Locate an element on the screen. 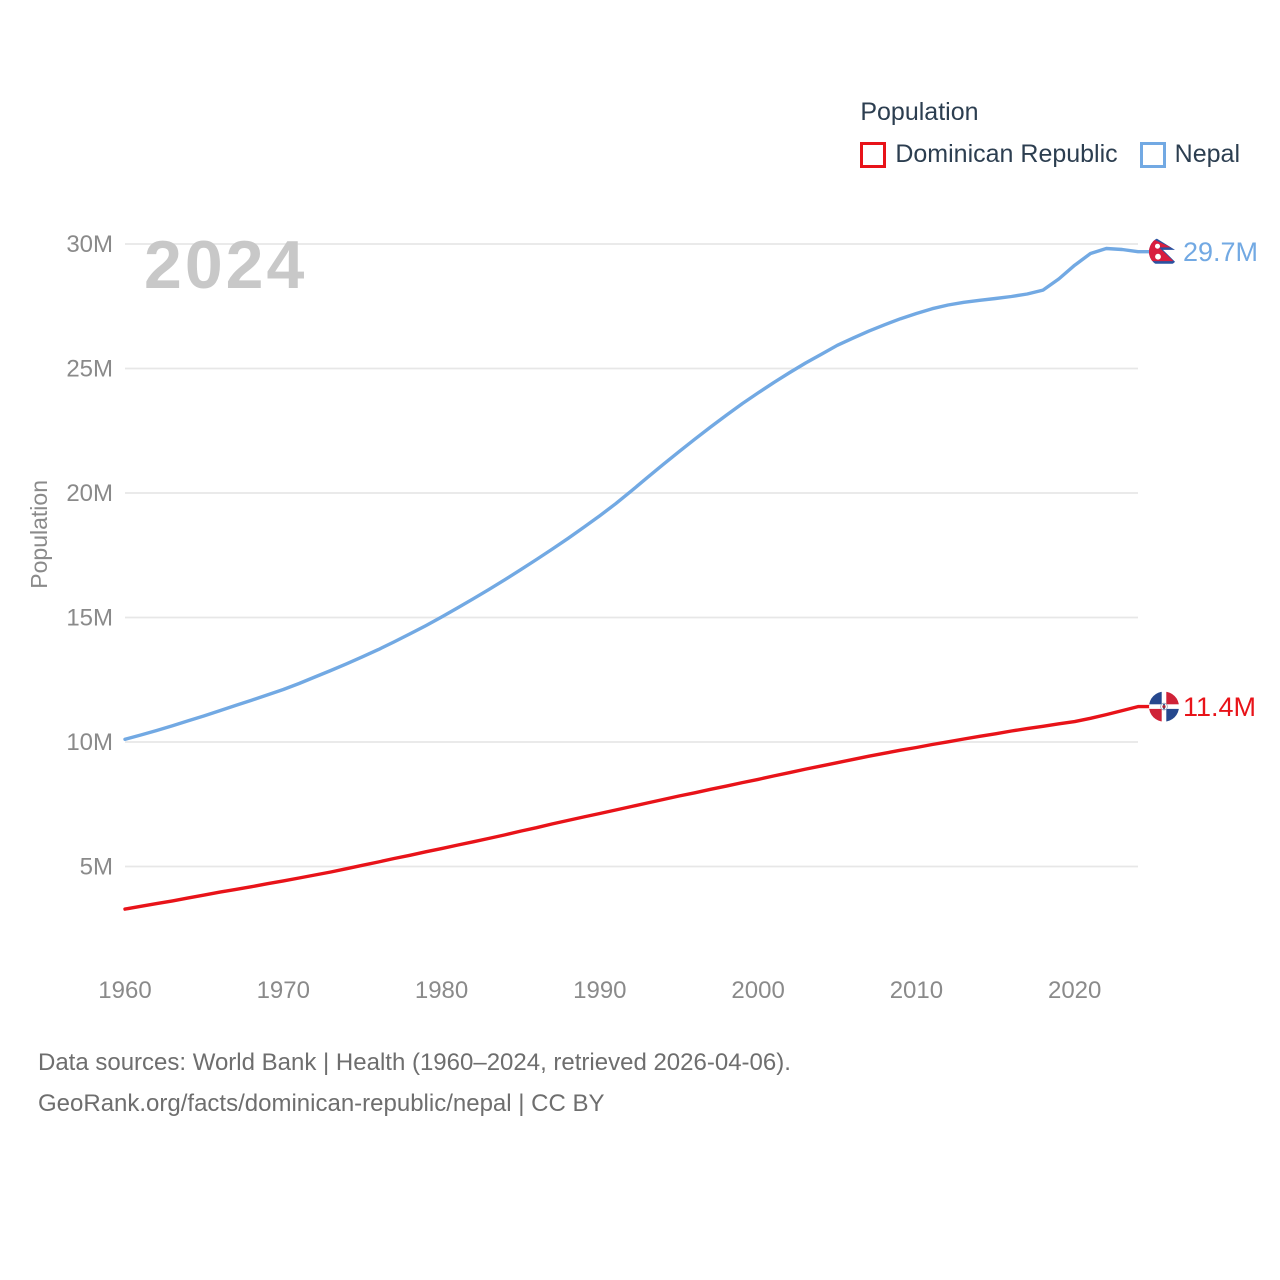 This screenshot has height=1280, width=1280. legend-item-nepal: Nepal is located at coordinates (1189, 154).